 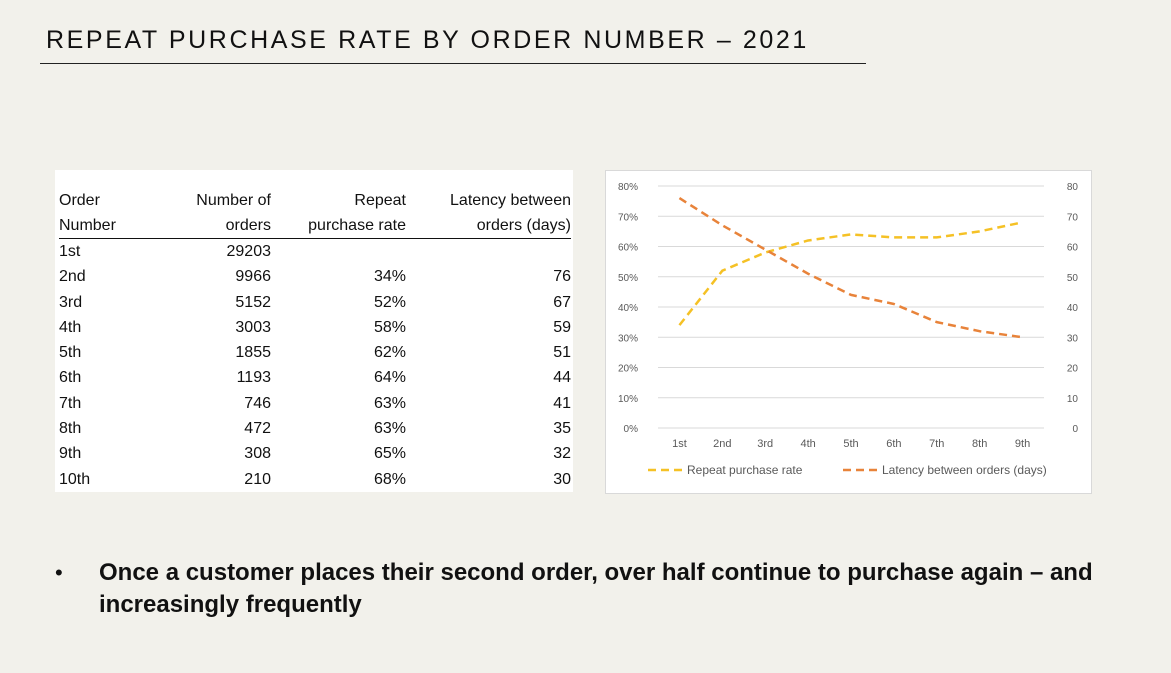 I want to click on cell-latency: 51, so click(x=562, y=353).